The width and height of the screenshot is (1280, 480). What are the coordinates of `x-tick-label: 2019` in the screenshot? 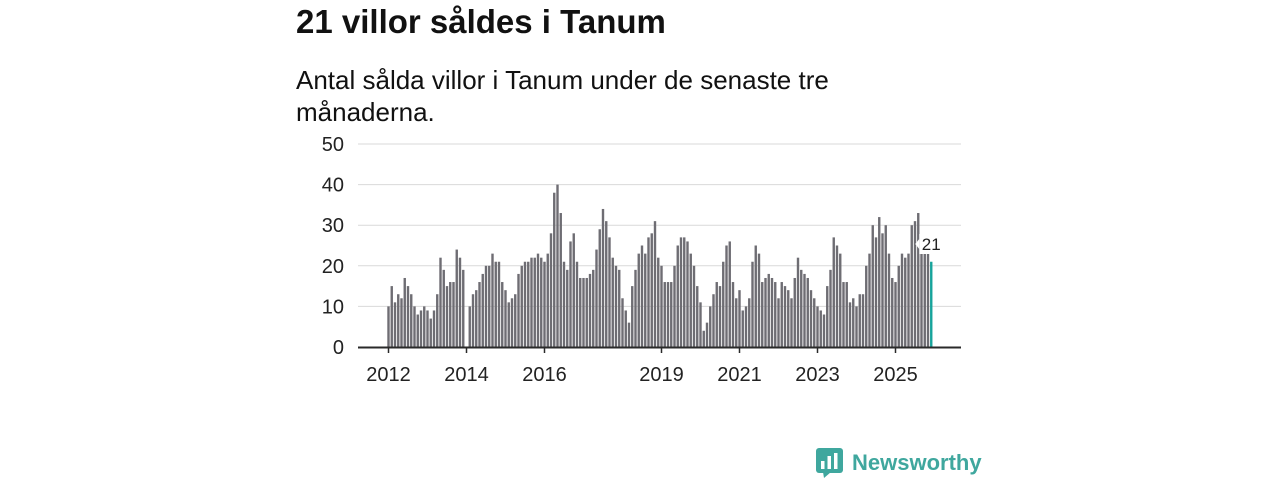 It's located at (661, 375).